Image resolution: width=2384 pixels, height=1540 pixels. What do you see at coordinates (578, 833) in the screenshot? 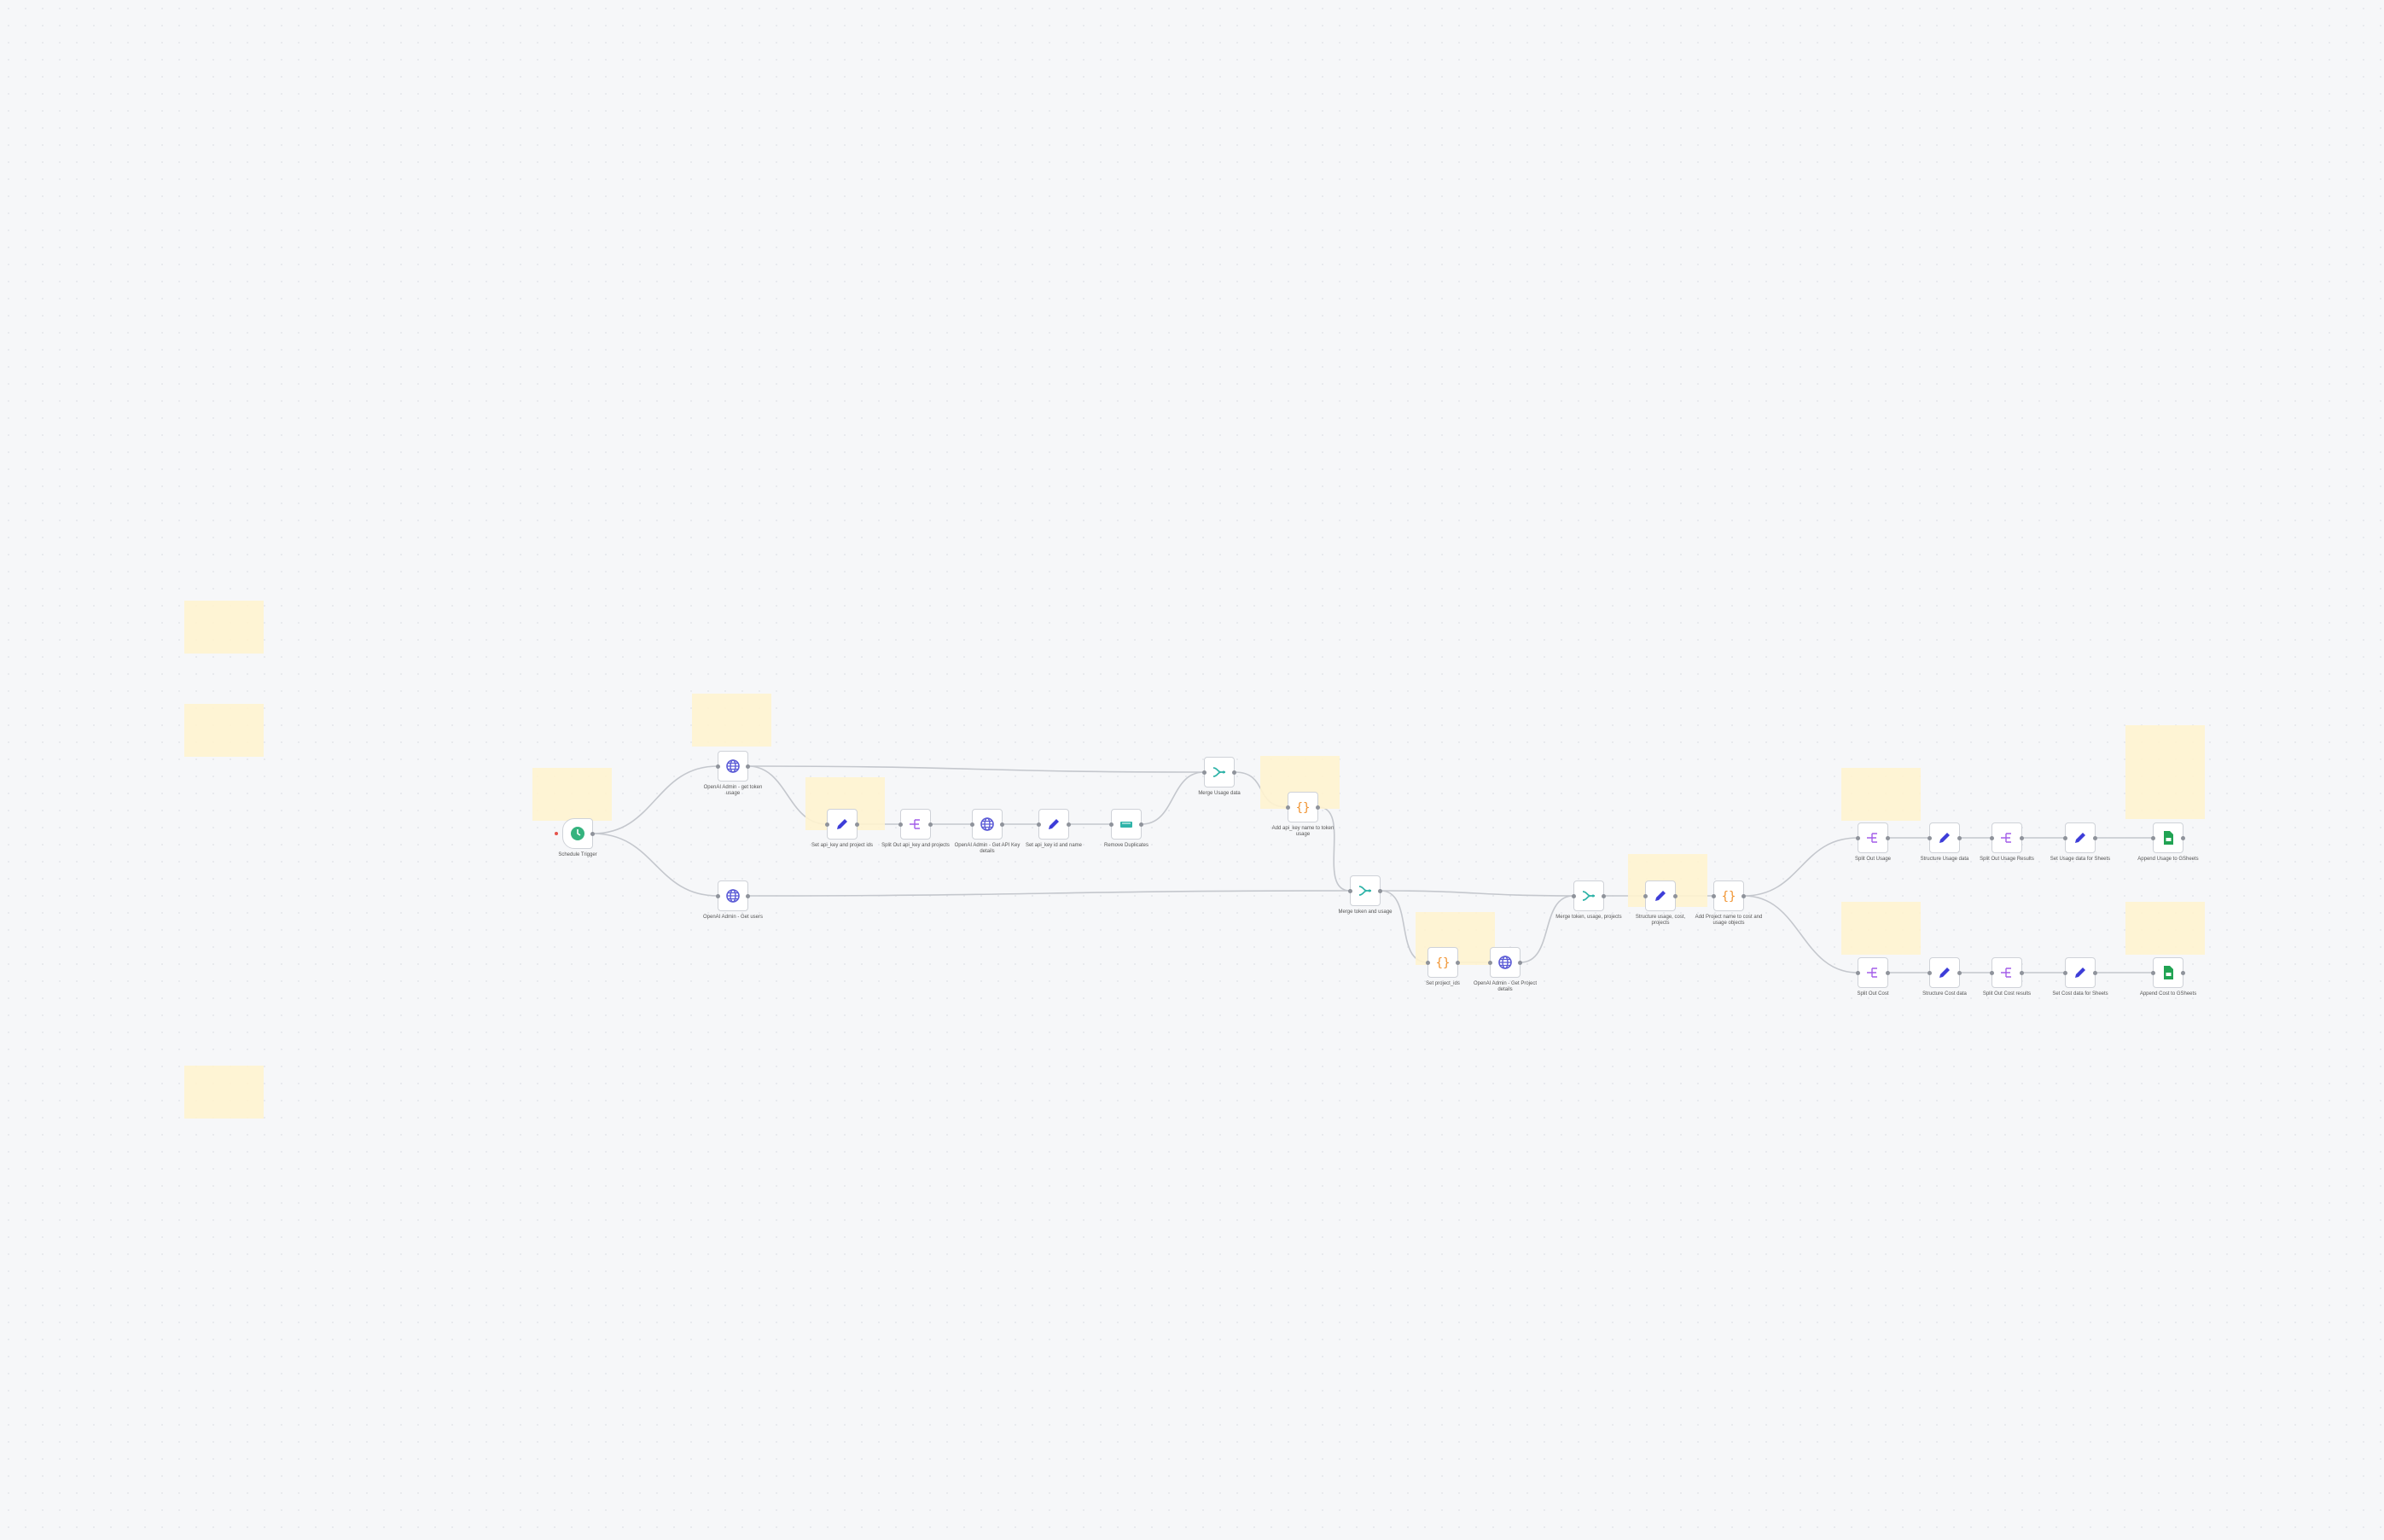
I see `node-schedule-trigger` at bounding box center [578, 833].